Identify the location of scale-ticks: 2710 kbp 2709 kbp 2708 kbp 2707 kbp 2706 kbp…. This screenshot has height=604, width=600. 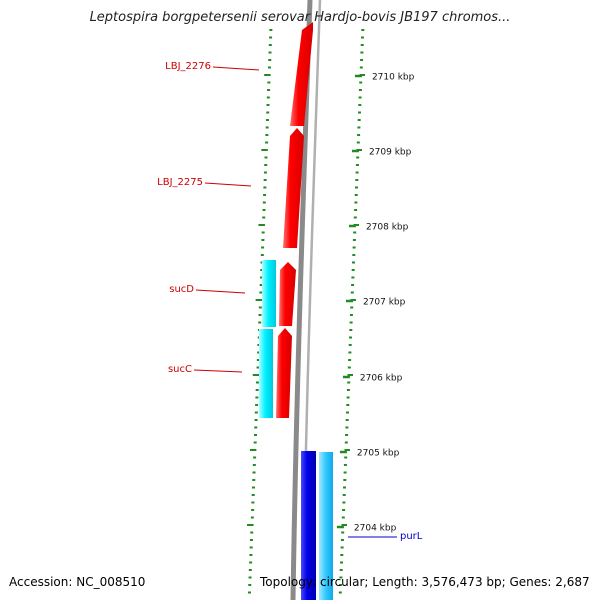
(375, 303).